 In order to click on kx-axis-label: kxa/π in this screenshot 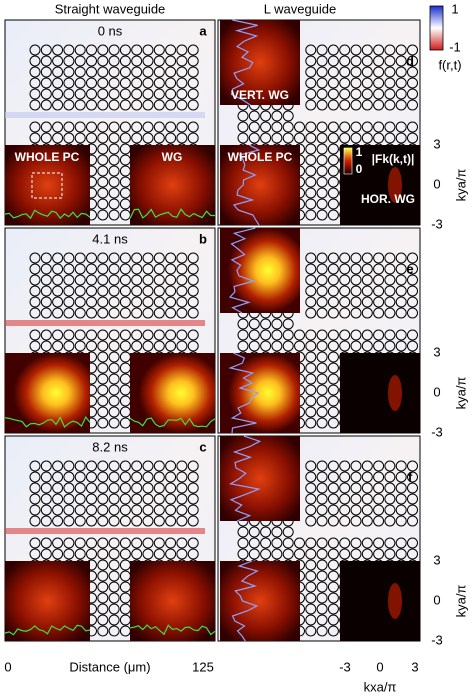, I will do `click(380, 686)`.